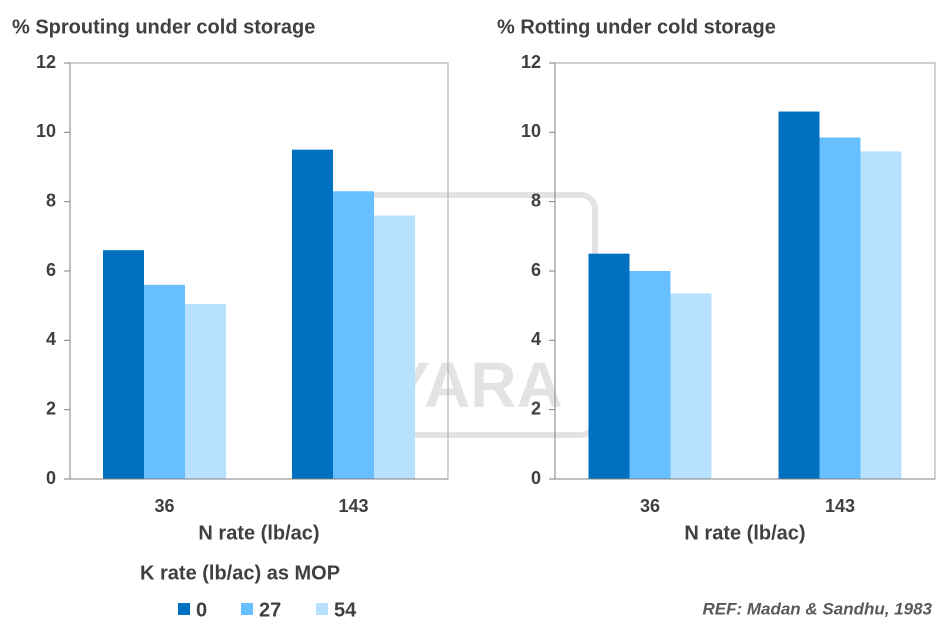  I want to click on watermark: YARA, so click(474, 385).